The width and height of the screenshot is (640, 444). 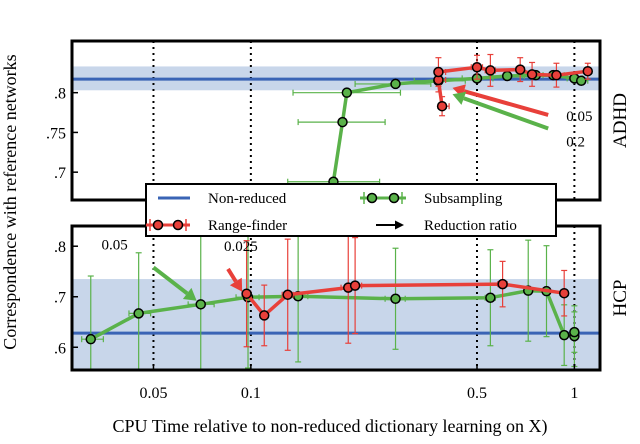 I want to click on legend-subsampling-label: Subsampling, so click(x=463, y=199).